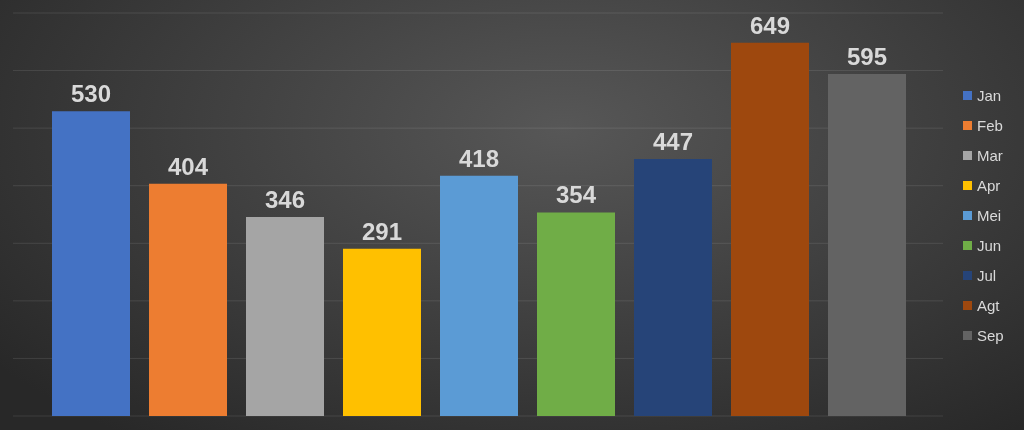 This screenshot has width=1024, height=430. What do you see at coordinates (990, 155) in the screenshot?
I see `legend-label: Mar` at bounding box center [990, 155].